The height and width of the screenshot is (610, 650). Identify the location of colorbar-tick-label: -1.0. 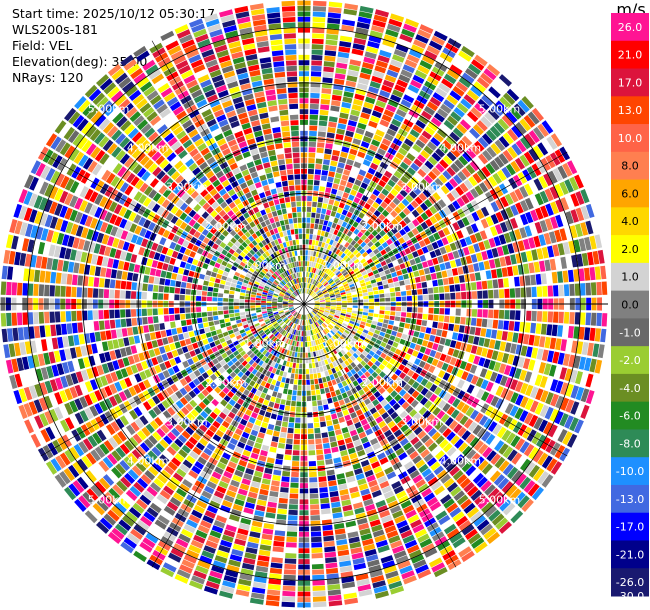
(629, 332).